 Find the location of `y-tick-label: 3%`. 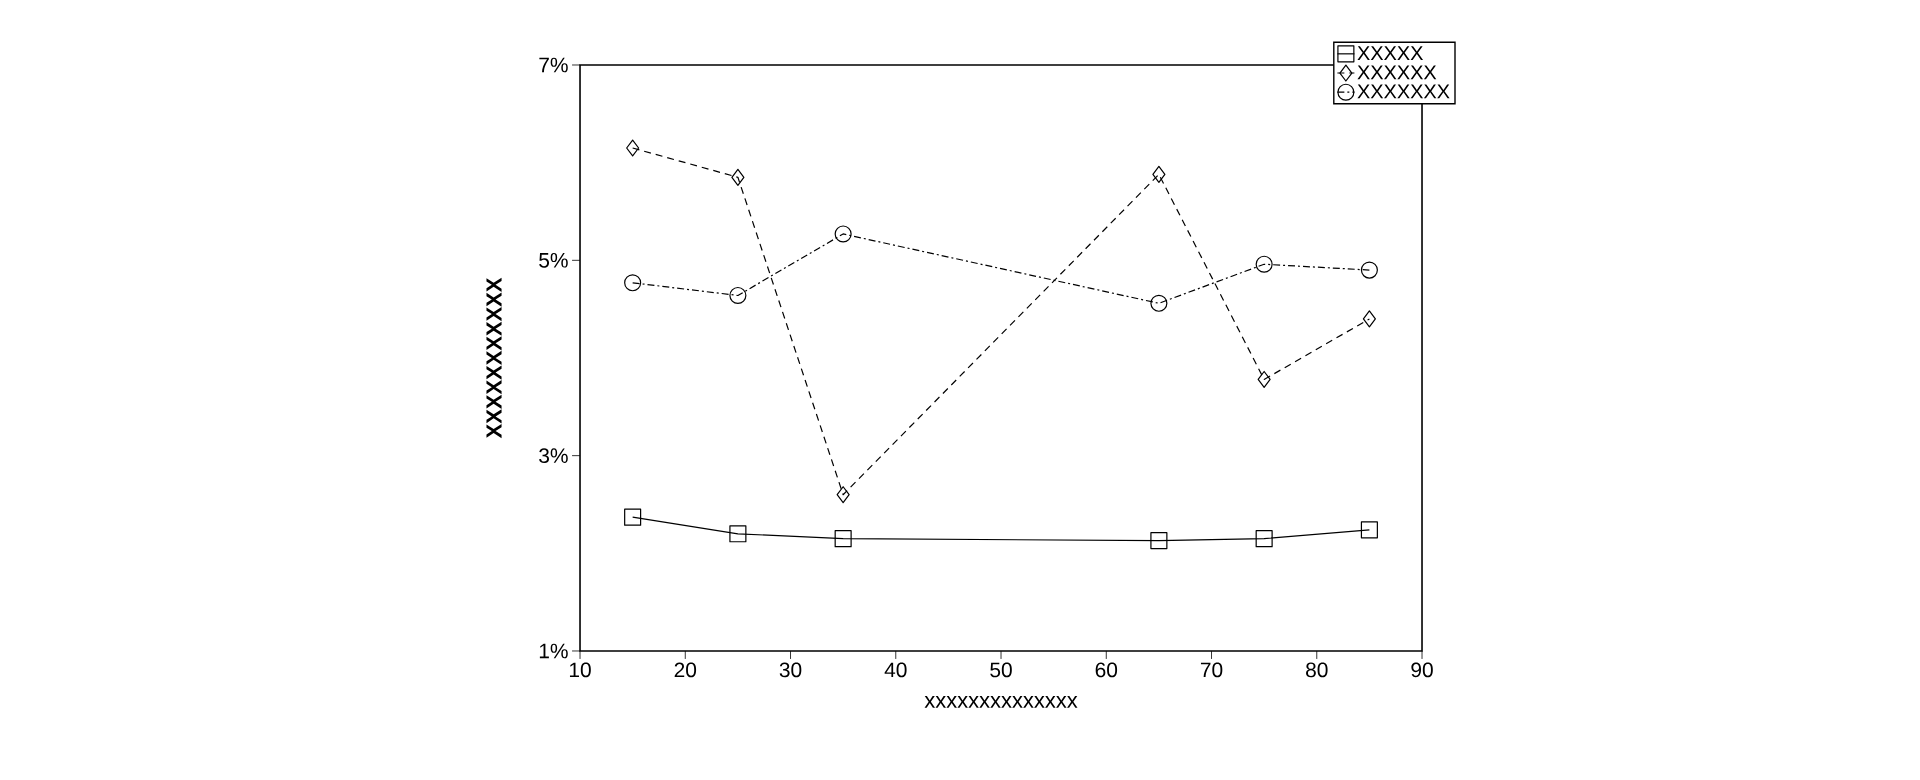

y-tick-label: 3% is located at coordinates (553, 456).